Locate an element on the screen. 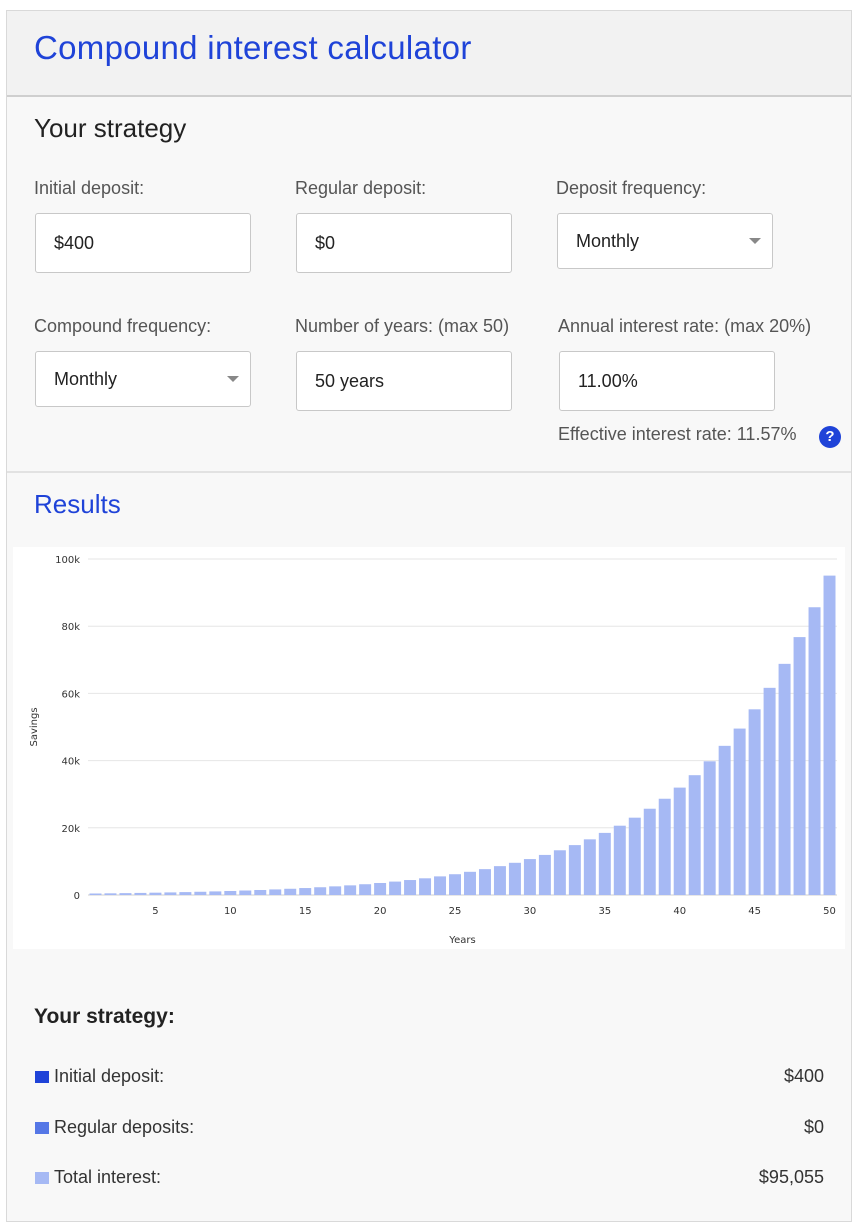  deposit-frequency-label: Deposit frequency: is located at coordinates (631, 188).